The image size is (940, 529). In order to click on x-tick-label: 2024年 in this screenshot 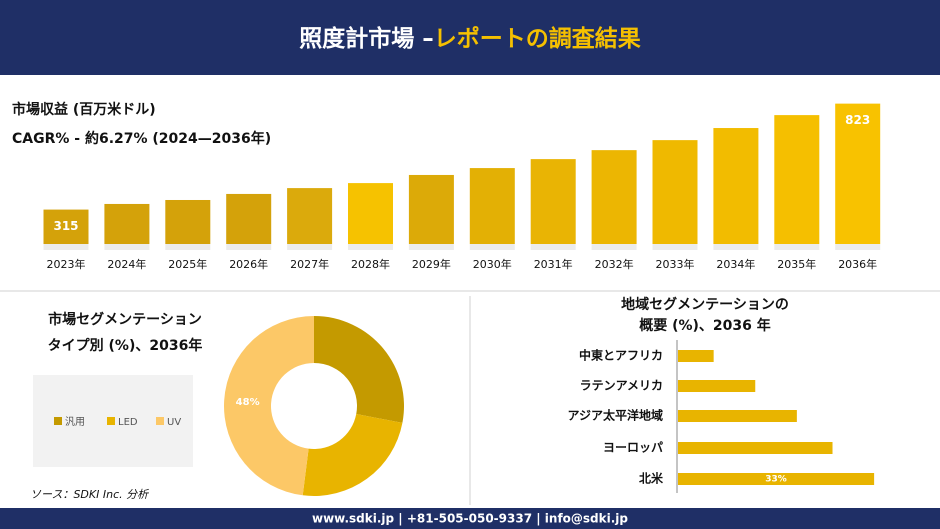, I will do `click(126, 264)`.